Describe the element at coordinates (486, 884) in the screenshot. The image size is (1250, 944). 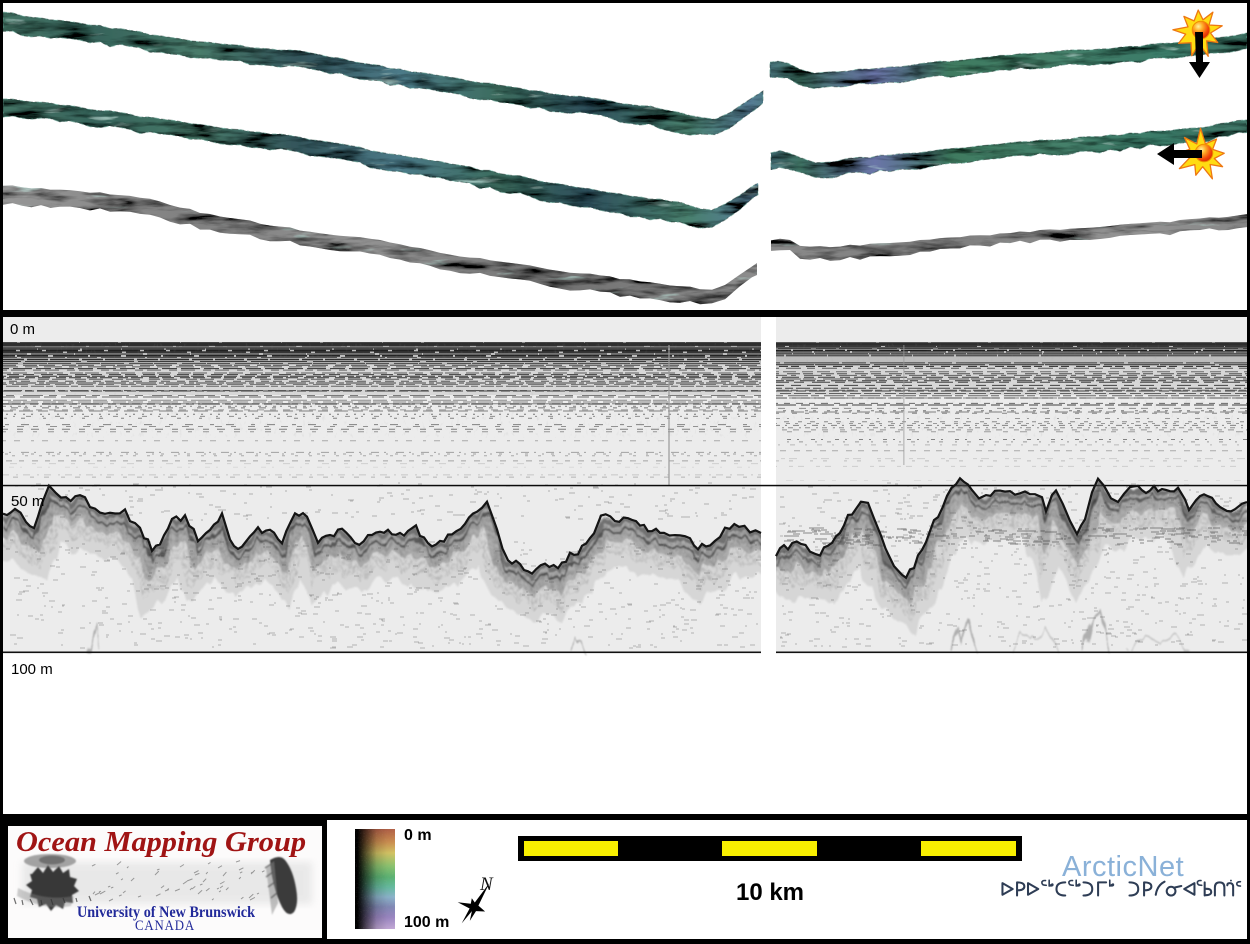
I see `svg-text: N` at that location.